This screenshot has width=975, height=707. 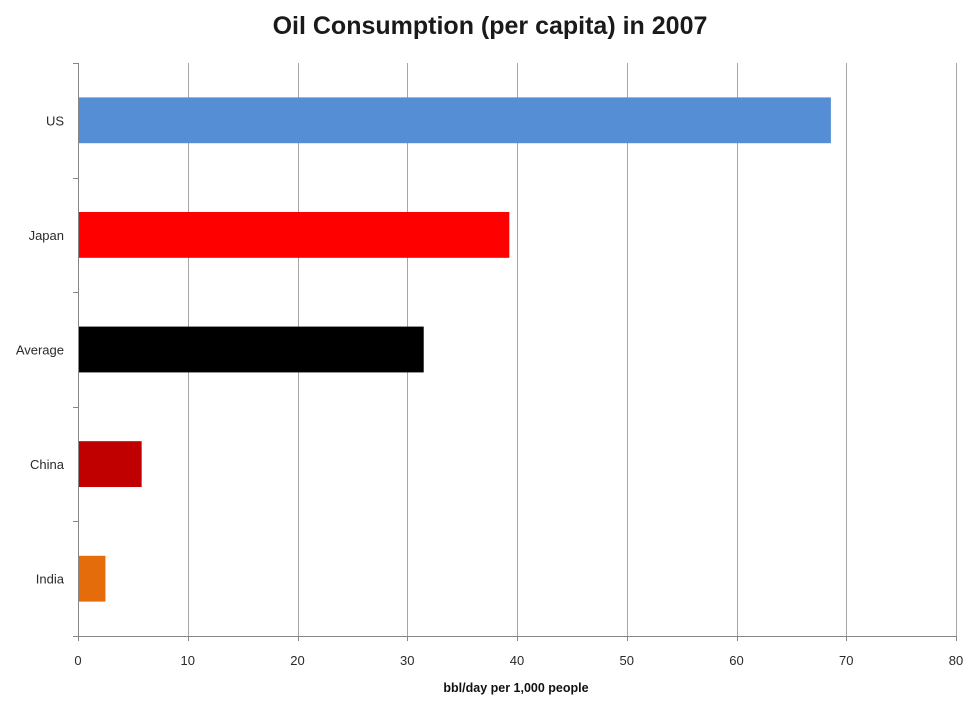 I want to click on bar-china, so click(x=110, y=464).